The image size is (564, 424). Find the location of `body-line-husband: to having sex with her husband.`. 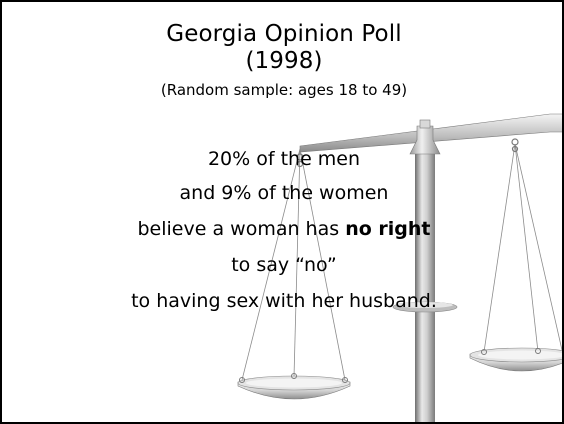

body-line-husband: to having sex with her husband. is located at coordinates (284, 301).